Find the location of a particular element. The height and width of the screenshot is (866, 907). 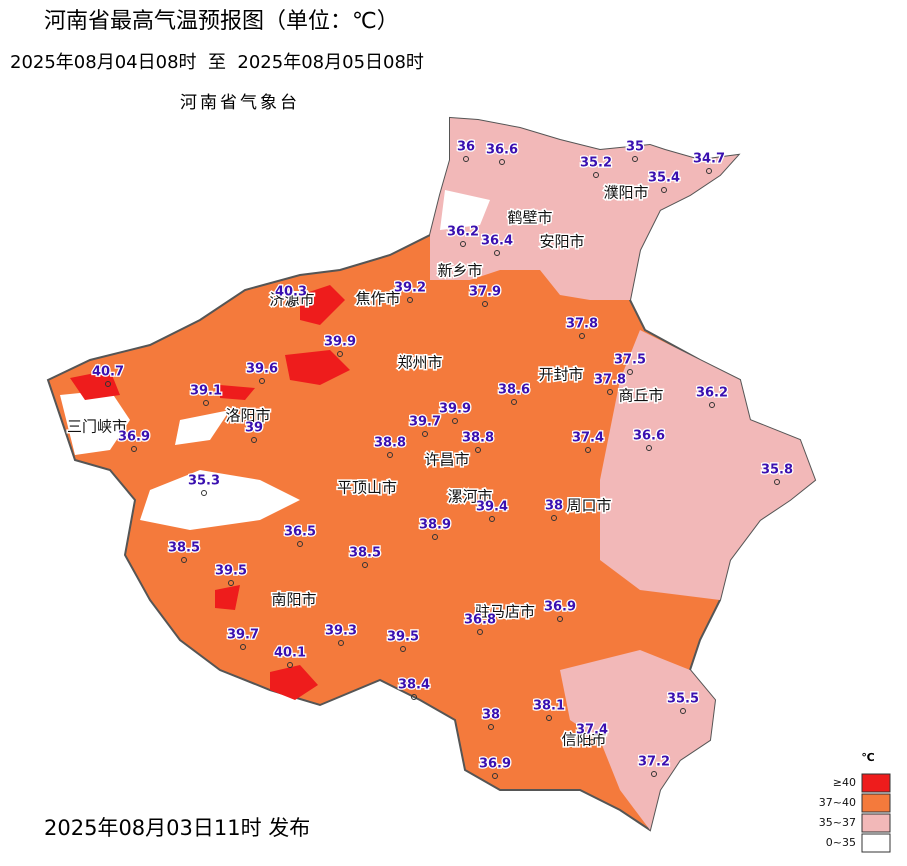

temperature: 37.5 is located at coordinates (630, 360).